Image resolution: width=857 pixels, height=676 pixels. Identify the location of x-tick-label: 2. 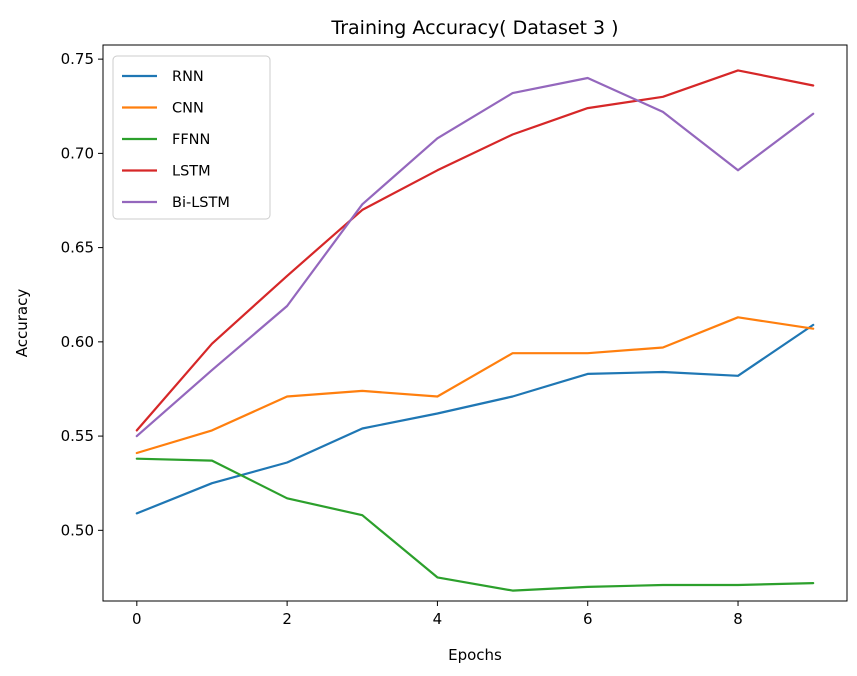
(287, 619).